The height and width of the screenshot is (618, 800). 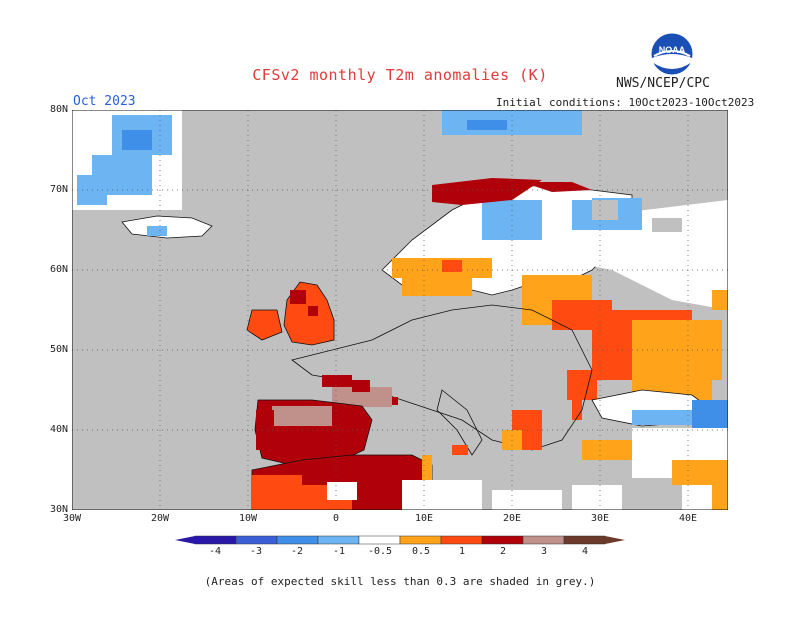 I want to click on lon-label: 20E, so click(x=512, y=518).